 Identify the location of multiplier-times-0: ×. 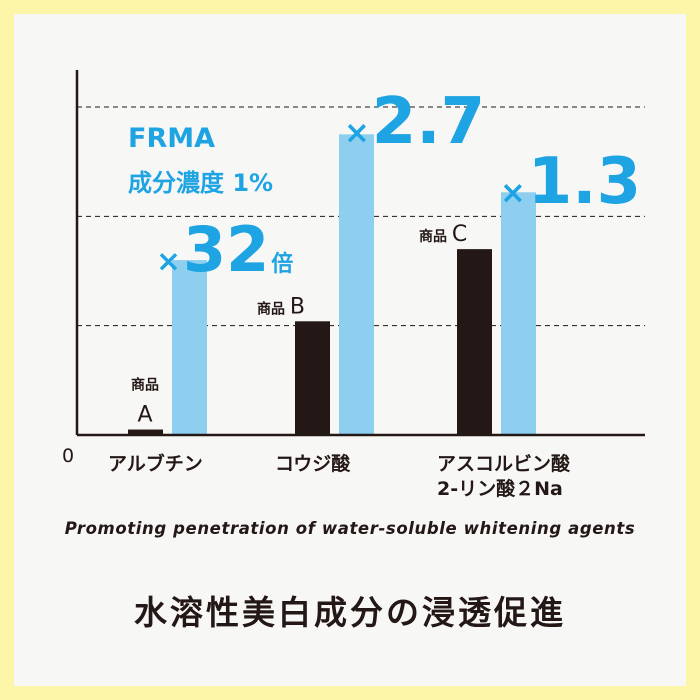
(168, 261).